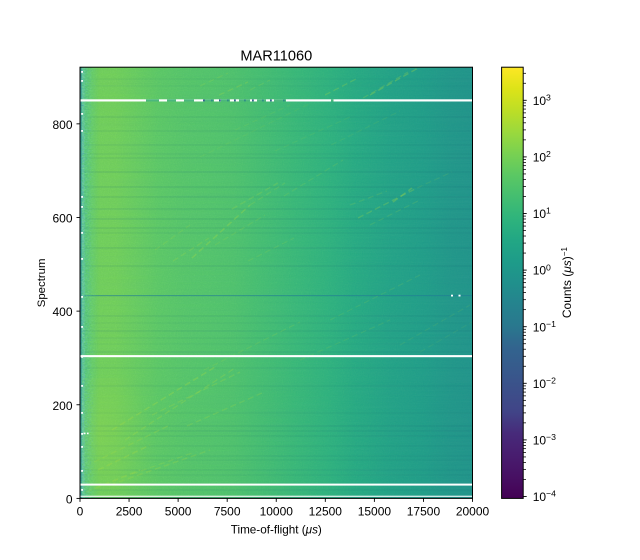 The height and width of the screenshot is (560, 640). Describe the element at coordinates (42, 283) in the screenshot. I see `svg-text: Spectrum` at that location.